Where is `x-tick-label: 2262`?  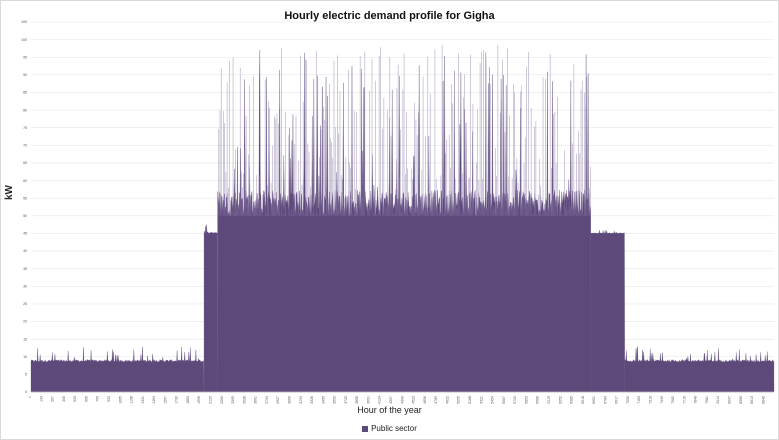 x-tick-label: 2262 is located at coordinates (222, 400).